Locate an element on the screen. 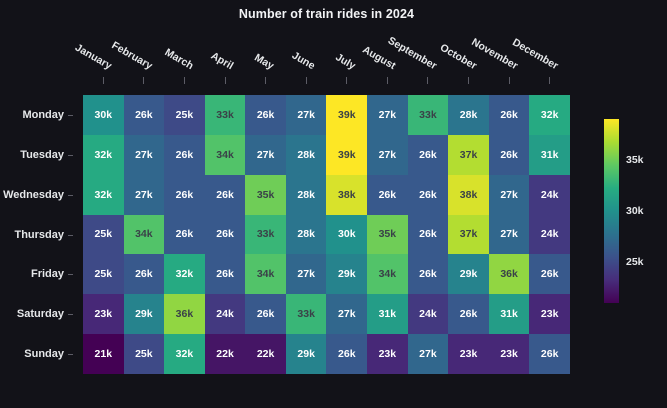 The image size is (667, 408). heatmap-cell: 37k is located at coordinates (468, 234).